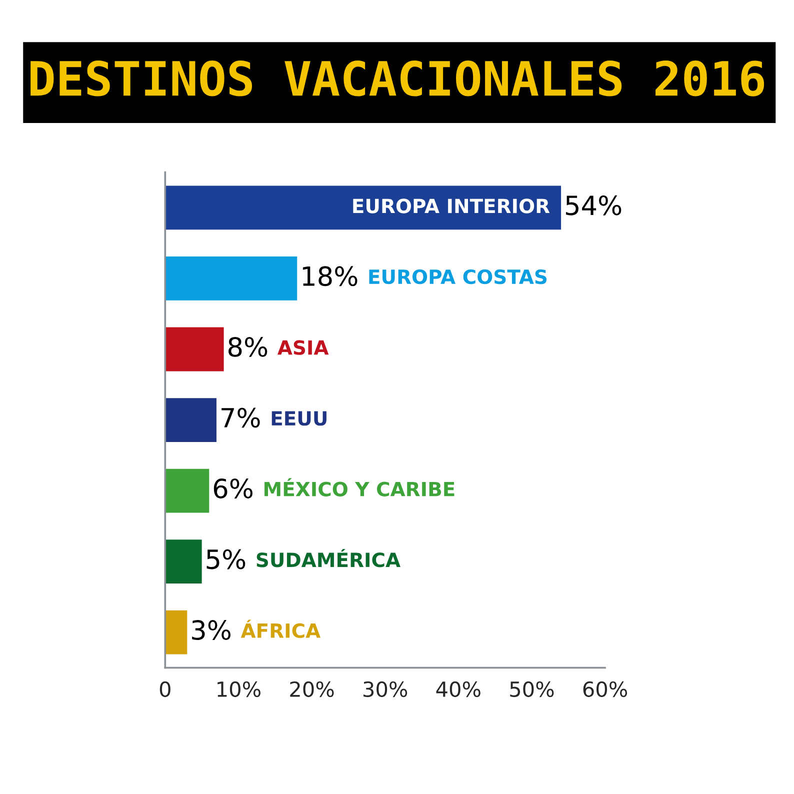 Image resolution: width=794 pixels, height=794 pixels. What do you see at coordinates (594, 205) in the screenshot?
I see `data-label: 54%` at bounding box center [594, 205].